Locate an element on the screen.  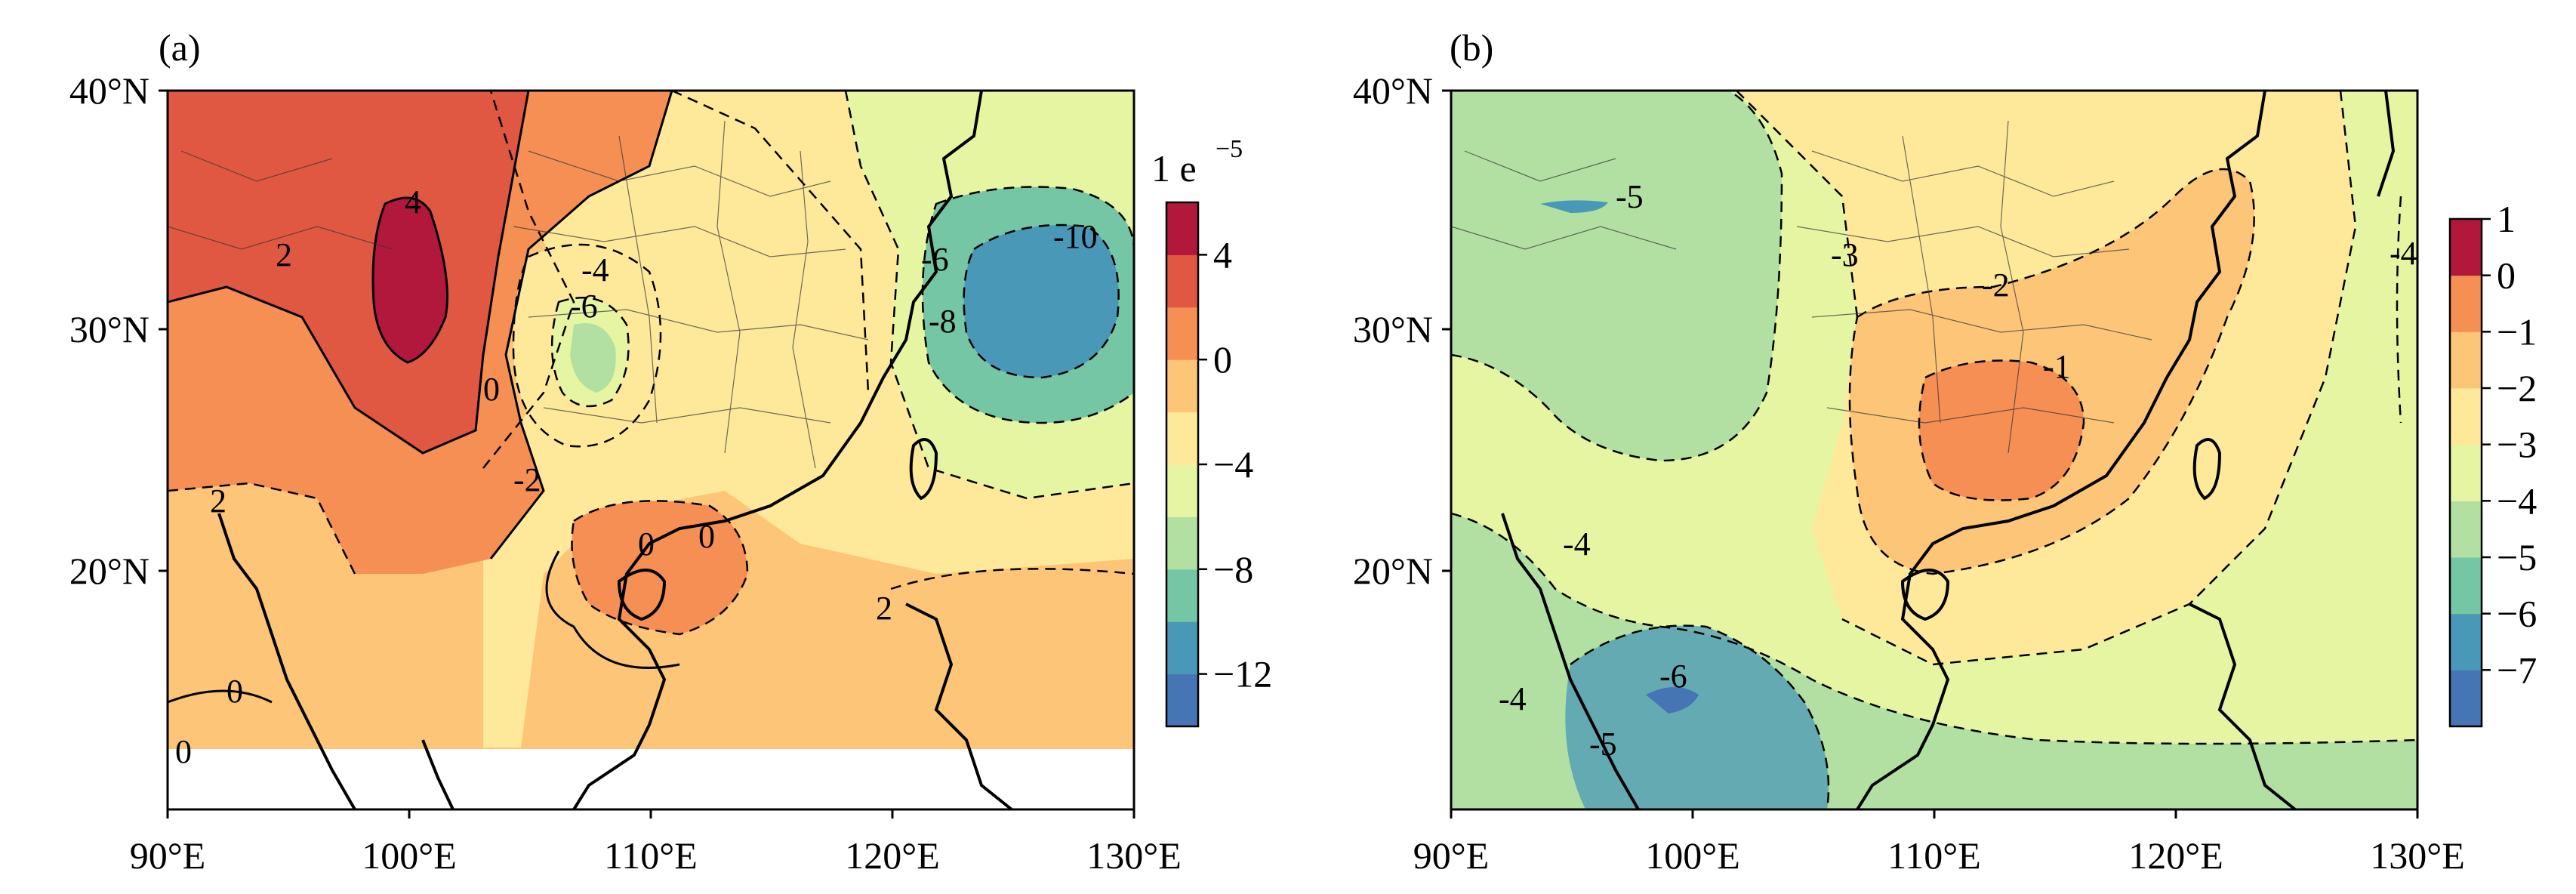
panel-a-field-south-orange is located at coordinates (659, 567).